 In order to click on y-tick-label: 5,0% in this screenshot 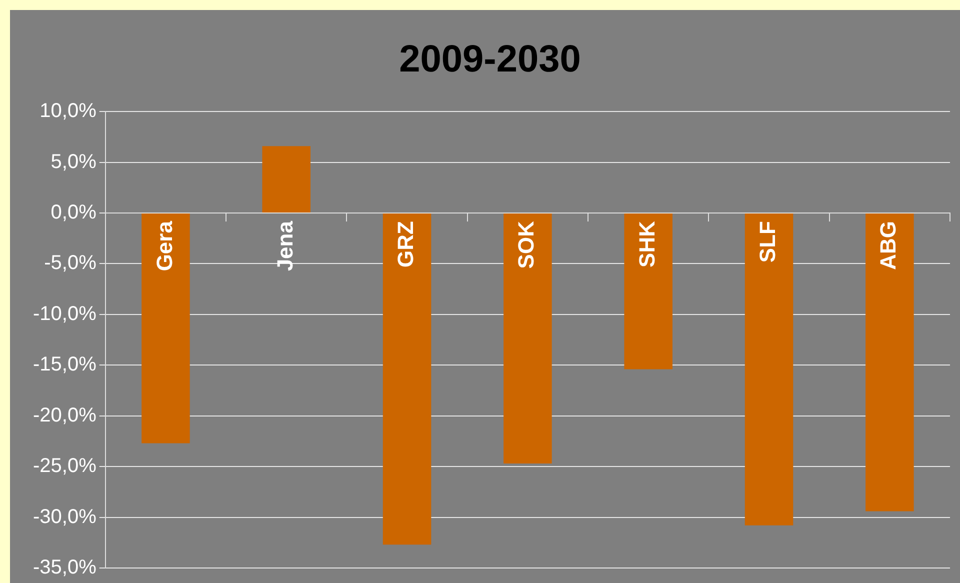, I will do `click(73, 161)`.